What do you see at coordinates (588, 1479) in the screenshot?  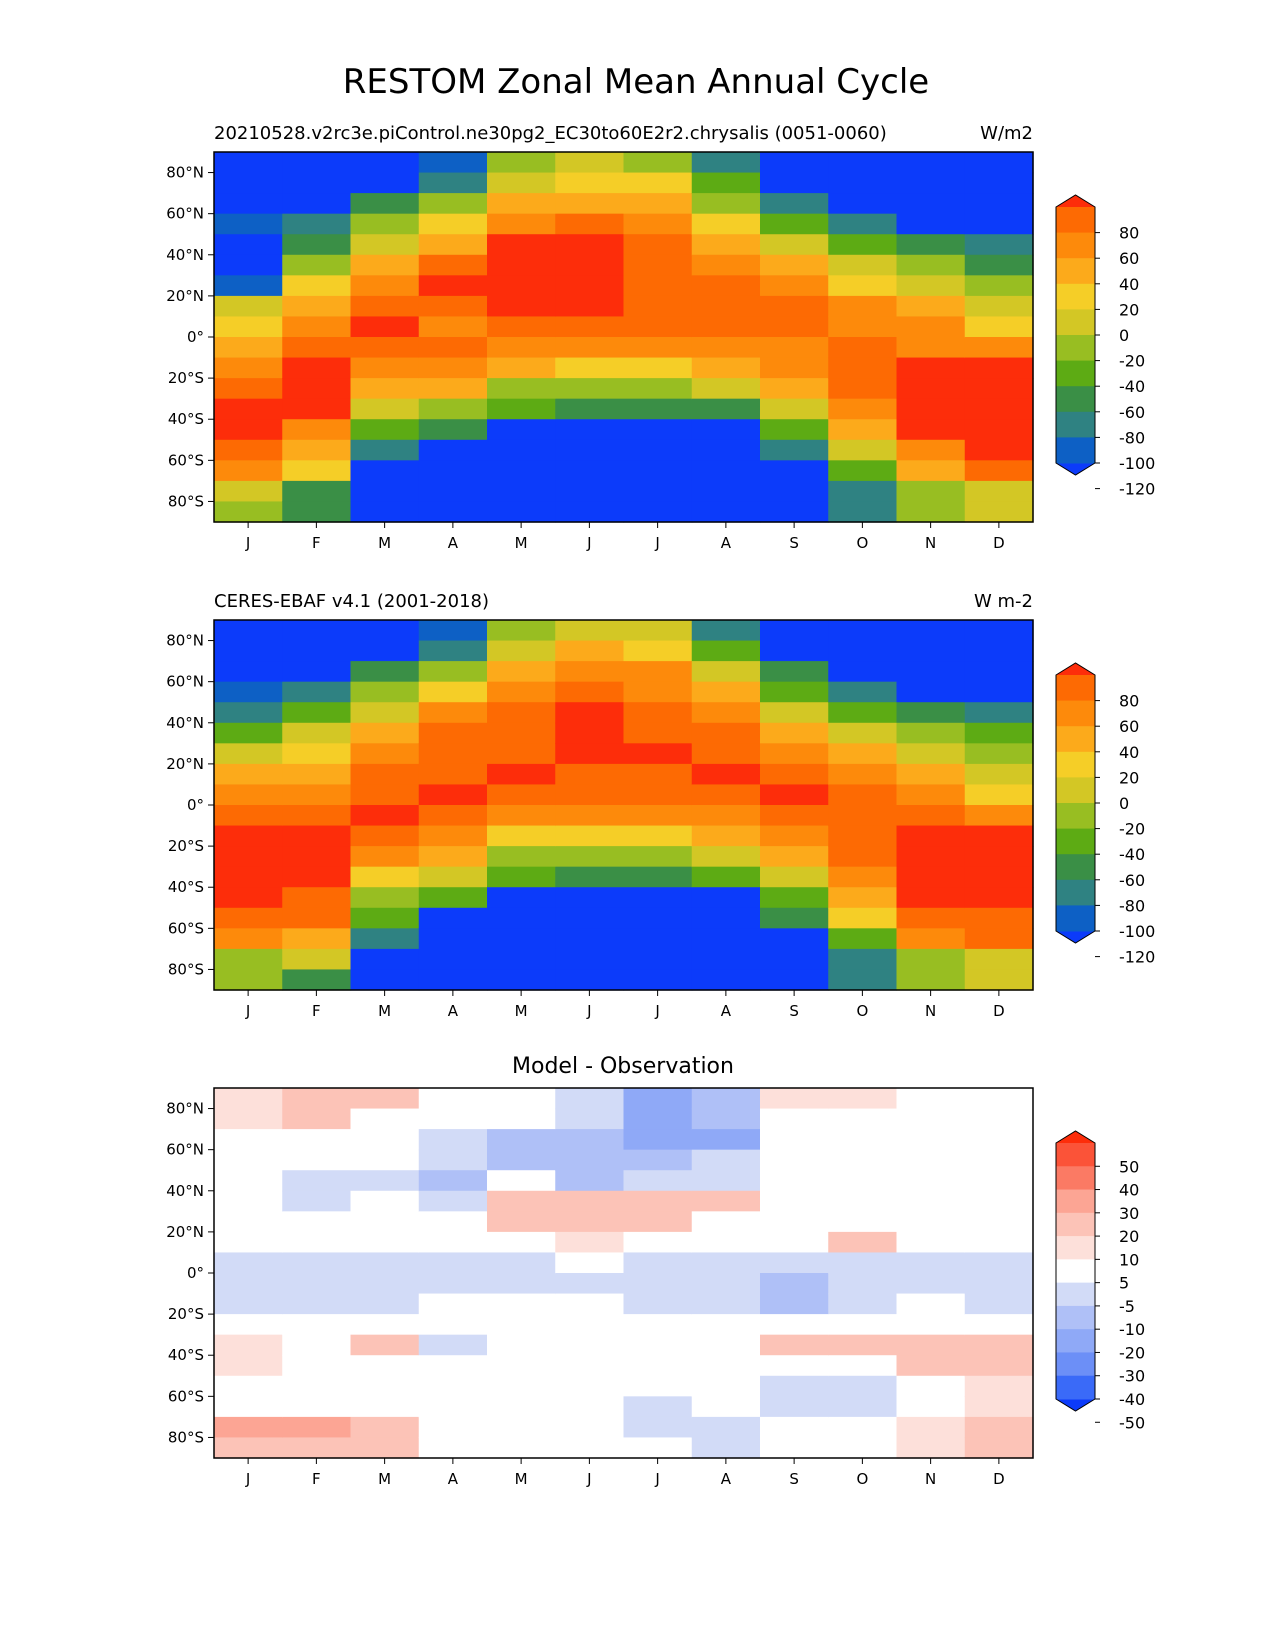 I see `x-tick-label: J` at bounding box center [588, 1479].